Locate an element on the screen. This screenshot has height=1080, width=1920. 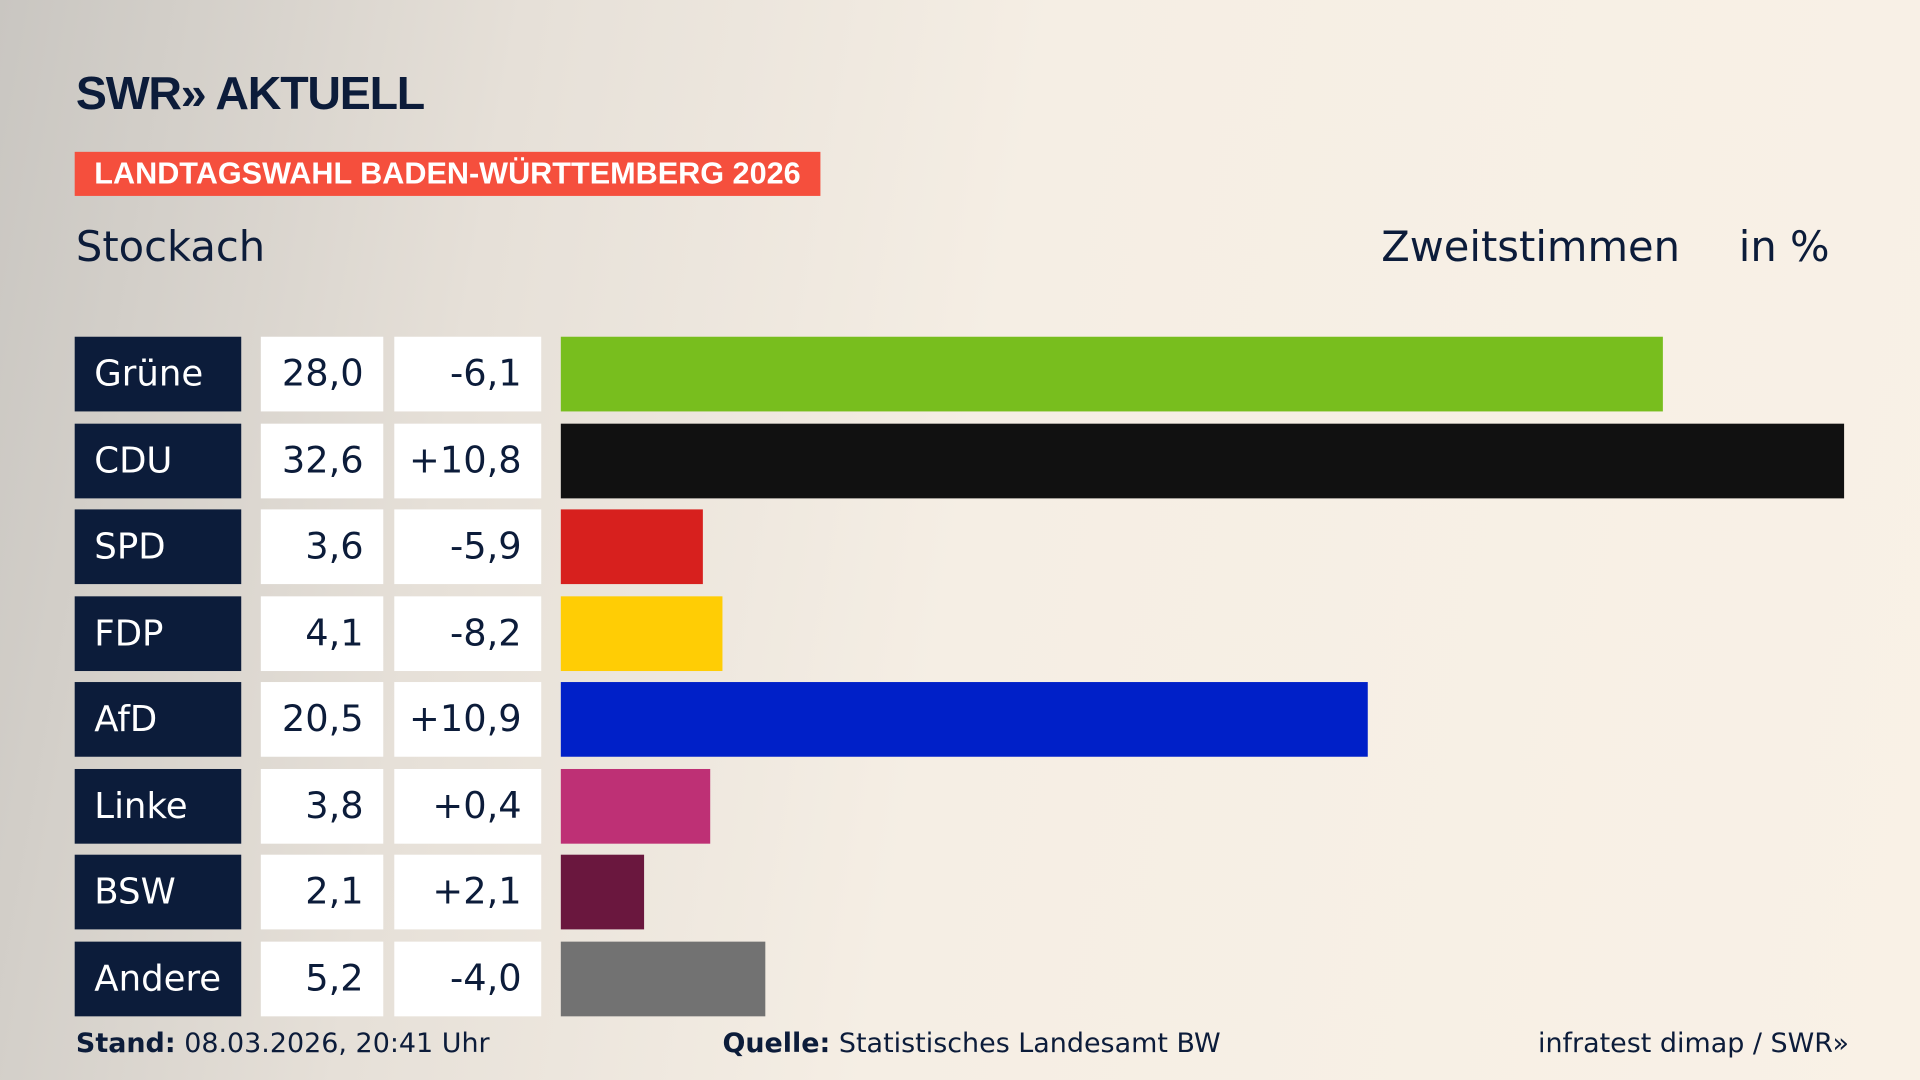
party-row: SPD 3,6 -5,9 is located at coordinates (960, 547).